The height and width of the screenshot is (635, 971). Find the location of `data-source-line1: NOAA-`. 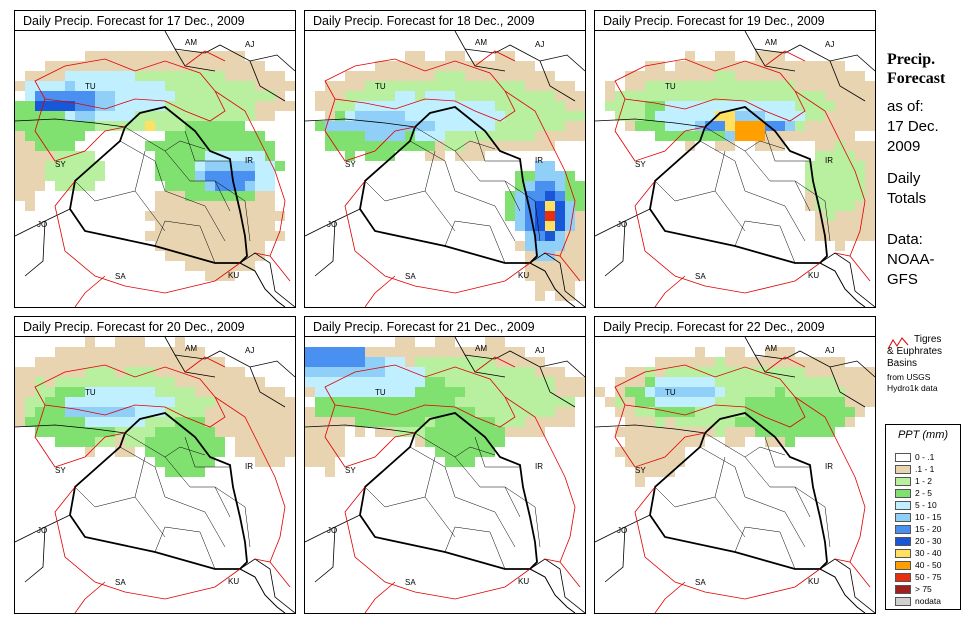

data-source-line1: NOAA- is located at coordinates (911, 259).